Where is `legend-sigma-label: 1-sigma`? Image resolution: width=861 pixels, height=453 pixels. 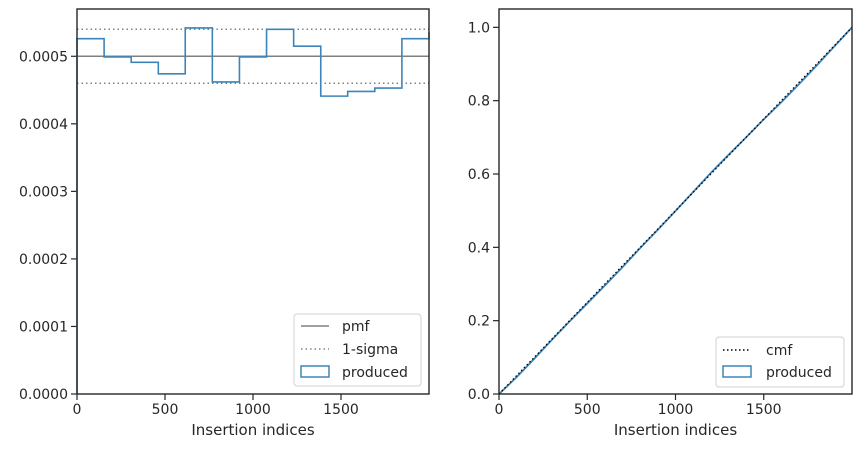 legend-sigma-label: 1-sigma is located at coordinates (370, 350).